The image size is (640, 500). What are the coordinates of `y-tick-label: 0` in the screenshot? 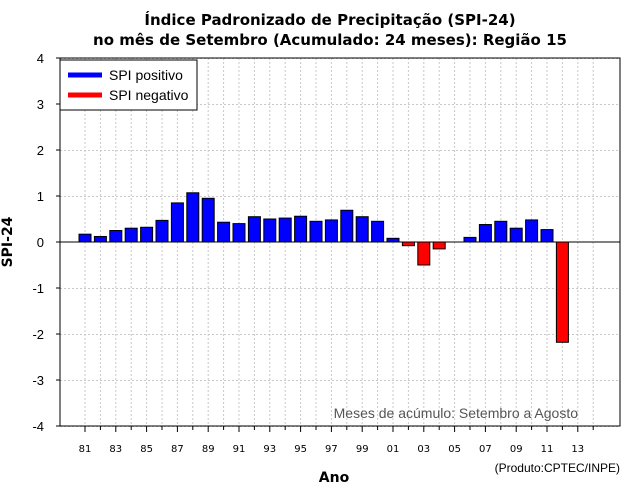 It's located at (40, 242).